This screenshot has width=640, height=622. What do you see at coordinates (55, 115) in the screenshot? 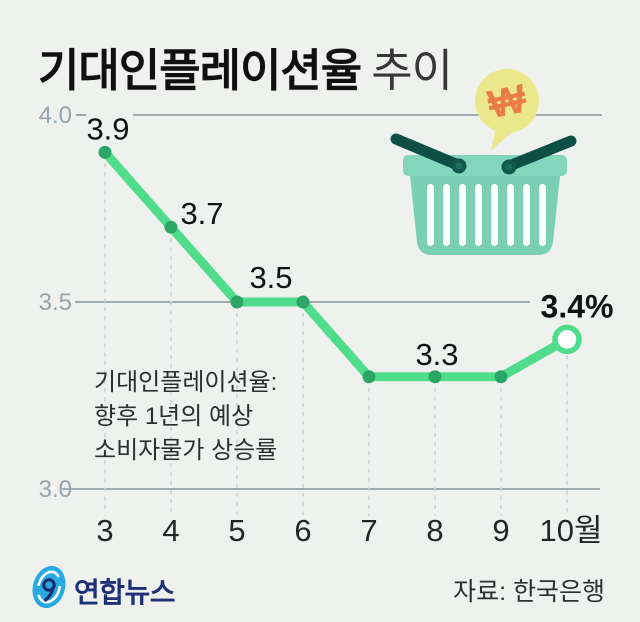
I see `y-axis-label: 4.0` at bounding box center [55, 115].